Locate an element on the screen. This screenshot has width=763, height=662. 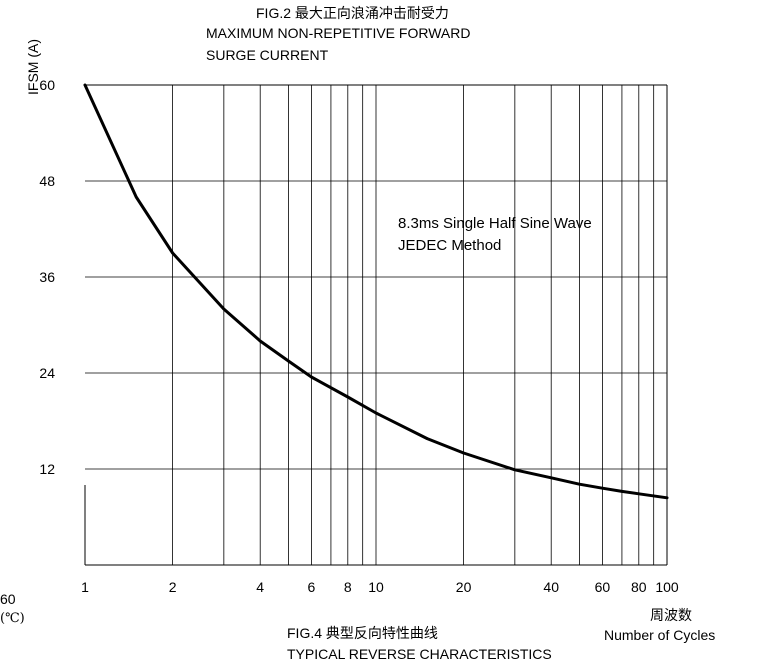
x-tick-label-4: 4 is located at coordinates (260, 587).